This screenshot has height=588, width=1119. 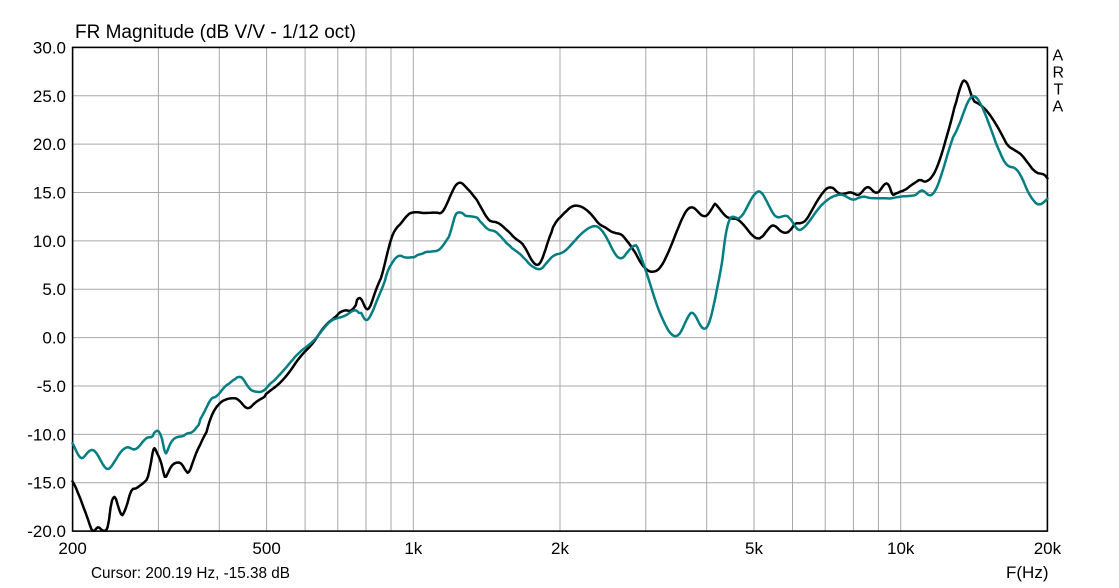 What do you see at coordinates (49, 241) in the screenshot?
I see `svg-text: 10.0` at bounding box center [49, 241].